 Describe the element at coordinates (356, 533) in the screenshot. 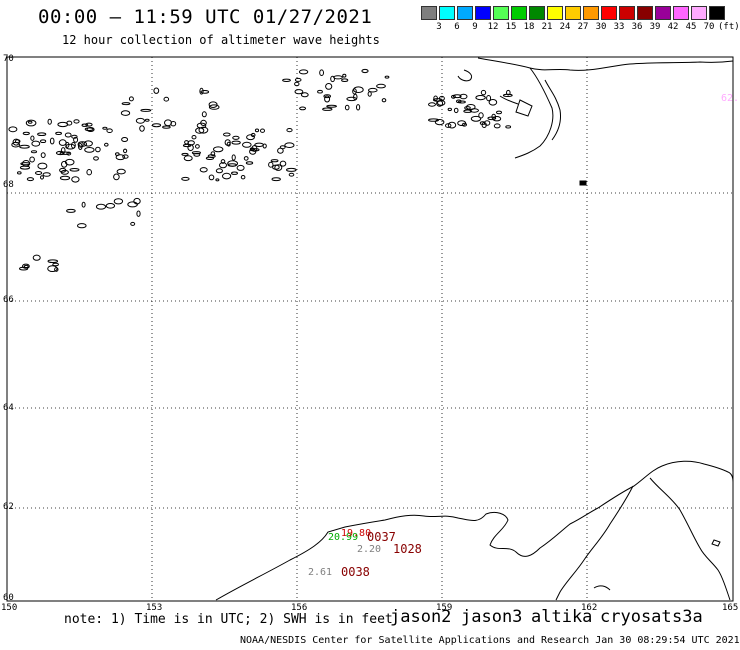

I see `swh-reading: 19.80` at that location.